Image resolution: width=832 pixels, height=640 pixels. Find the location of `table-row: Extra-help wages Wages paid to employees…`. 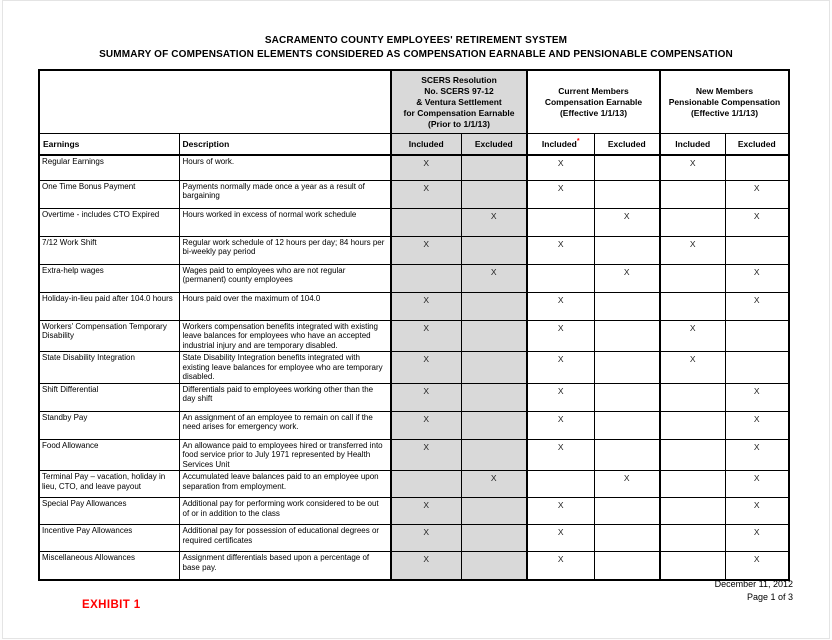

table-row: Extra-help wages Wages paid to employees… is located at coordinates (414, 278).